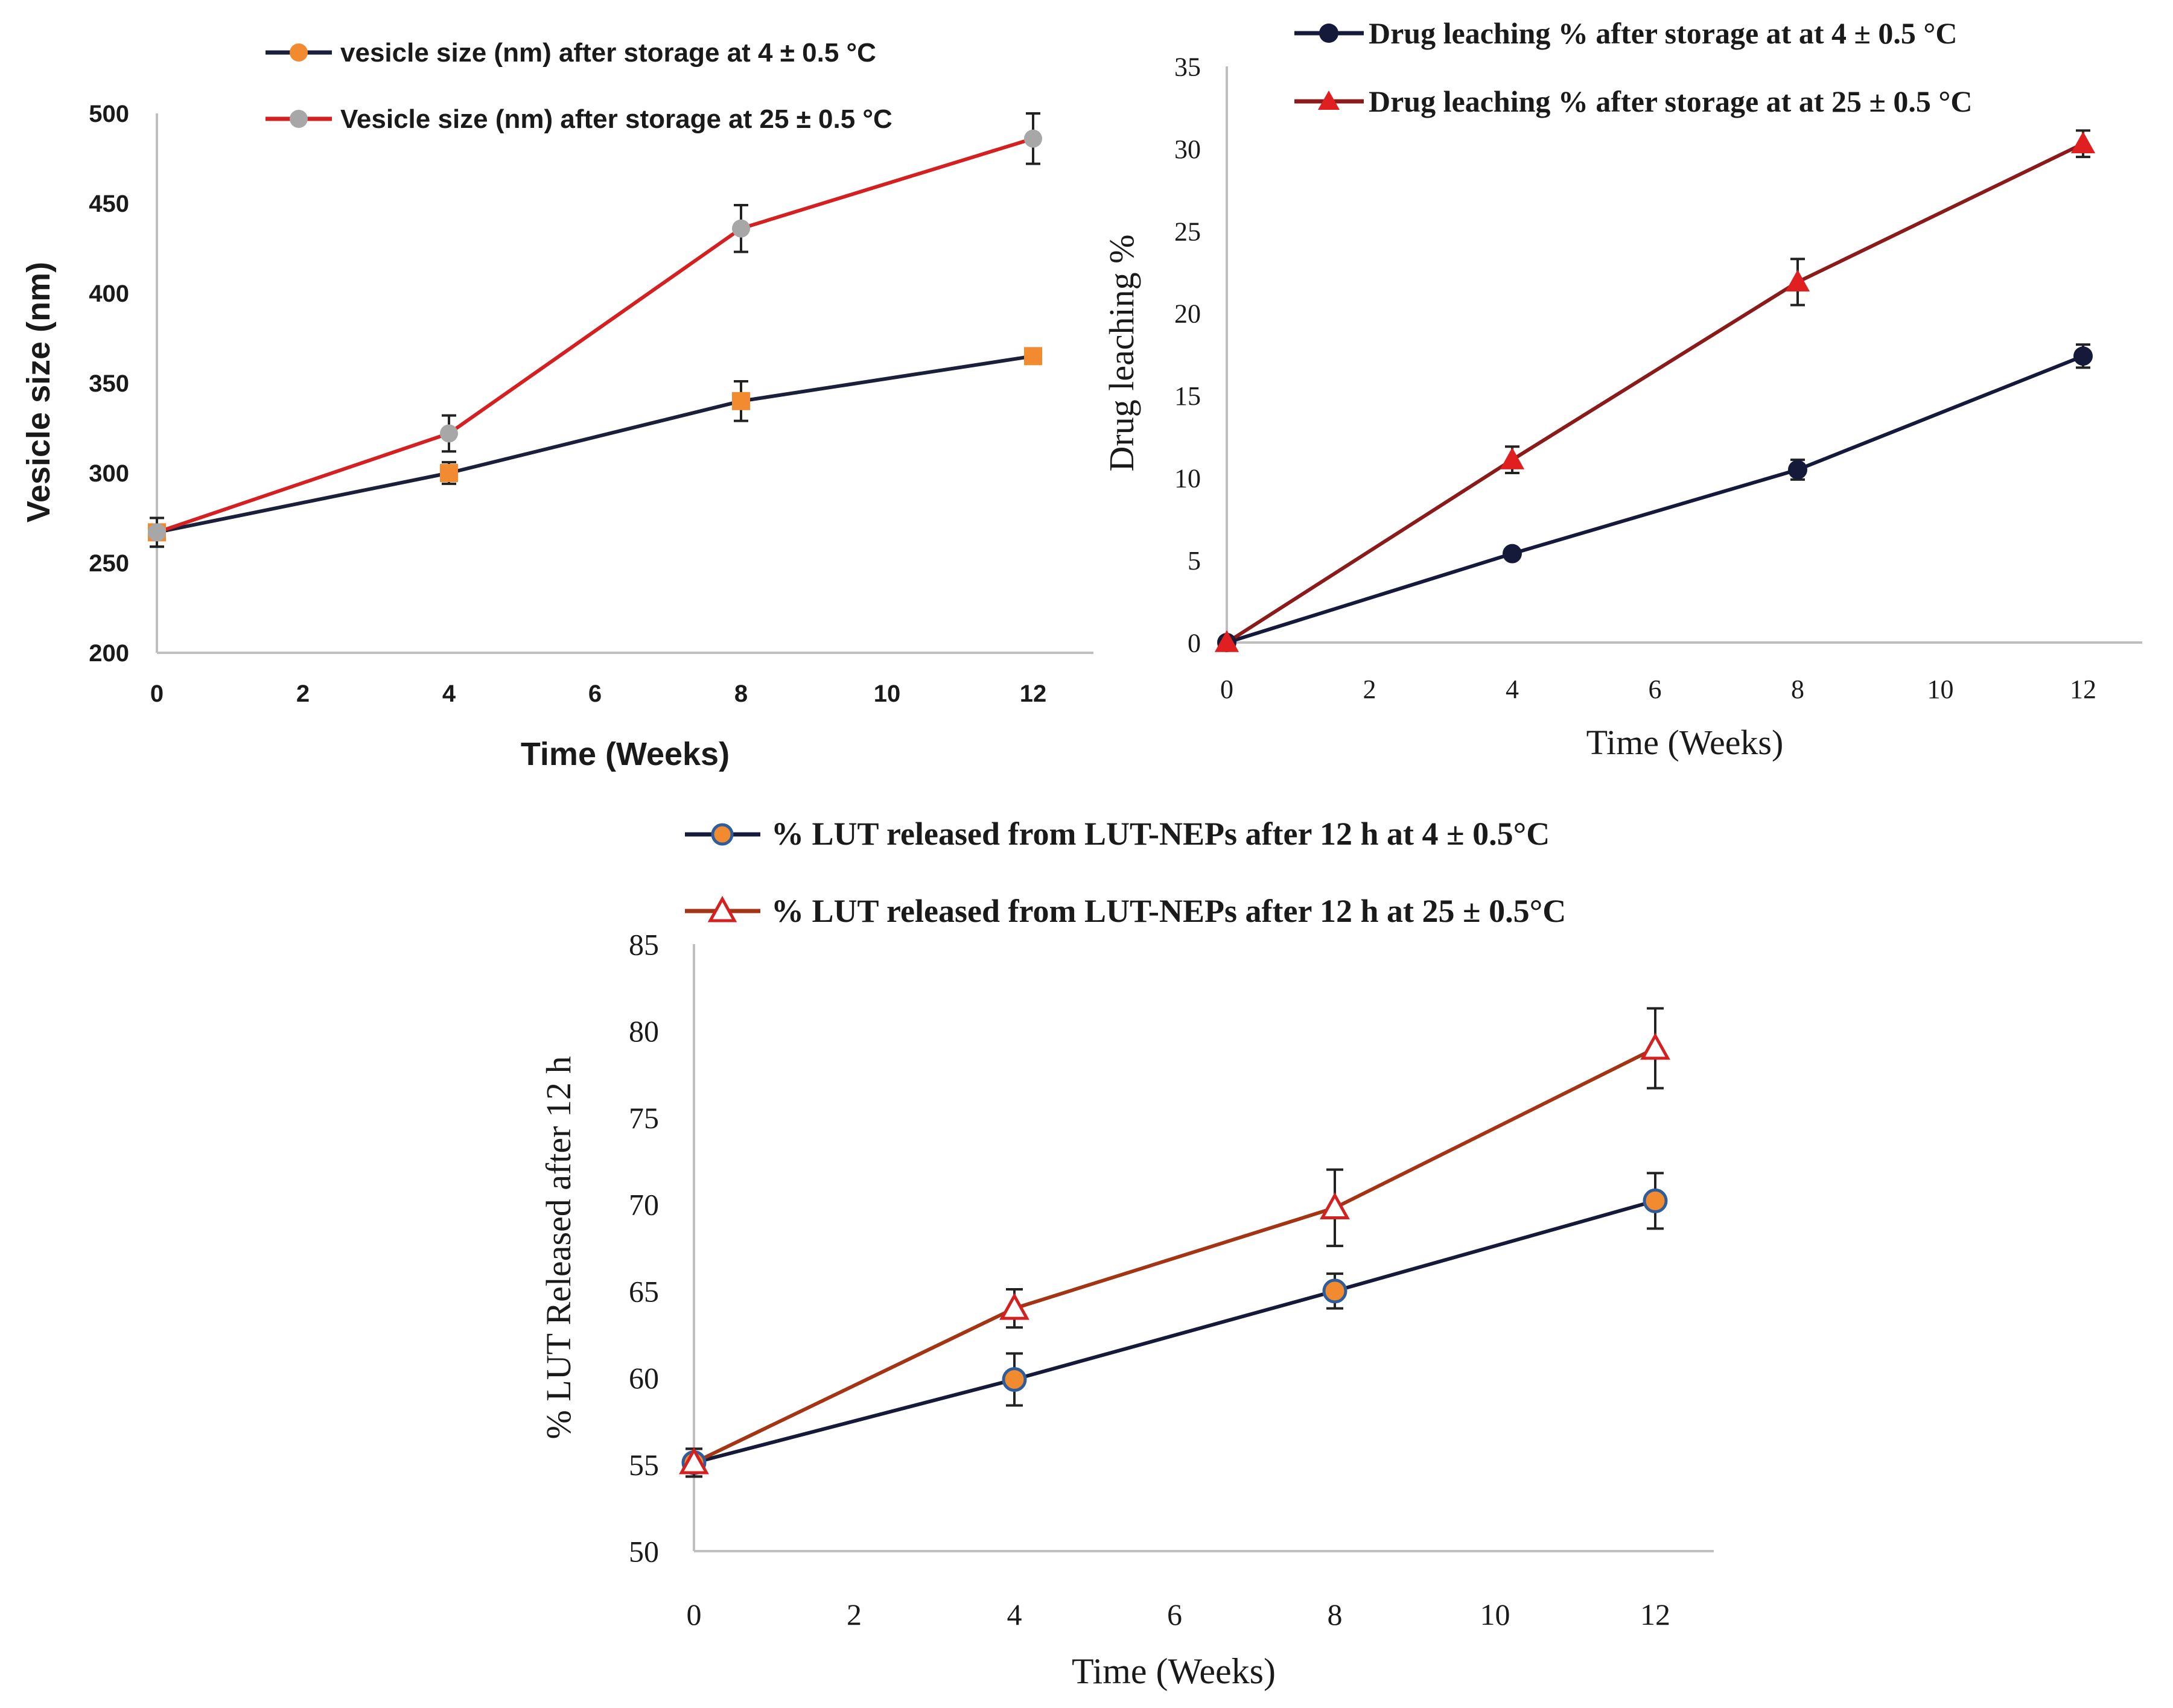 This screenshot has width=2173, height=1708. What do you see at coordinates (595, 335) in the screenshot?
I see `vesicle-series-1-line` at bounding box center [595, 335].